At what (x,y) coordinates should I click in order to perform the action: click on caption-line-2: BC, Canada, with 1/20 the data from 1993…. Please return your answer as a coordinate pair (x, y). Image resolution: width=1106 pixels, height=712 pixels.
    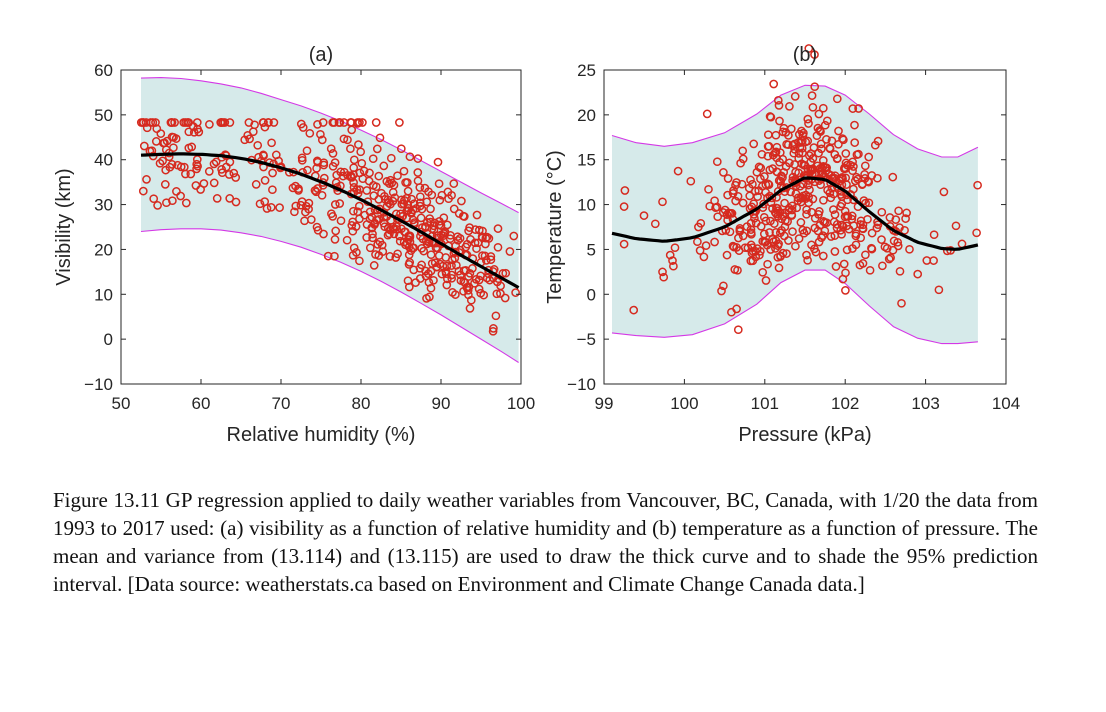
    Looking at the image, I should click on (545, 514).